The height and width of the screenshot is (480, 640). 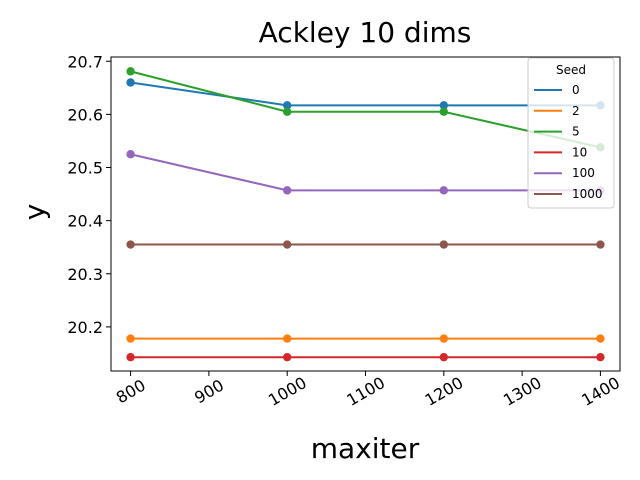 I want to click on legend-label-100: 100, so click(x=583, y=173).